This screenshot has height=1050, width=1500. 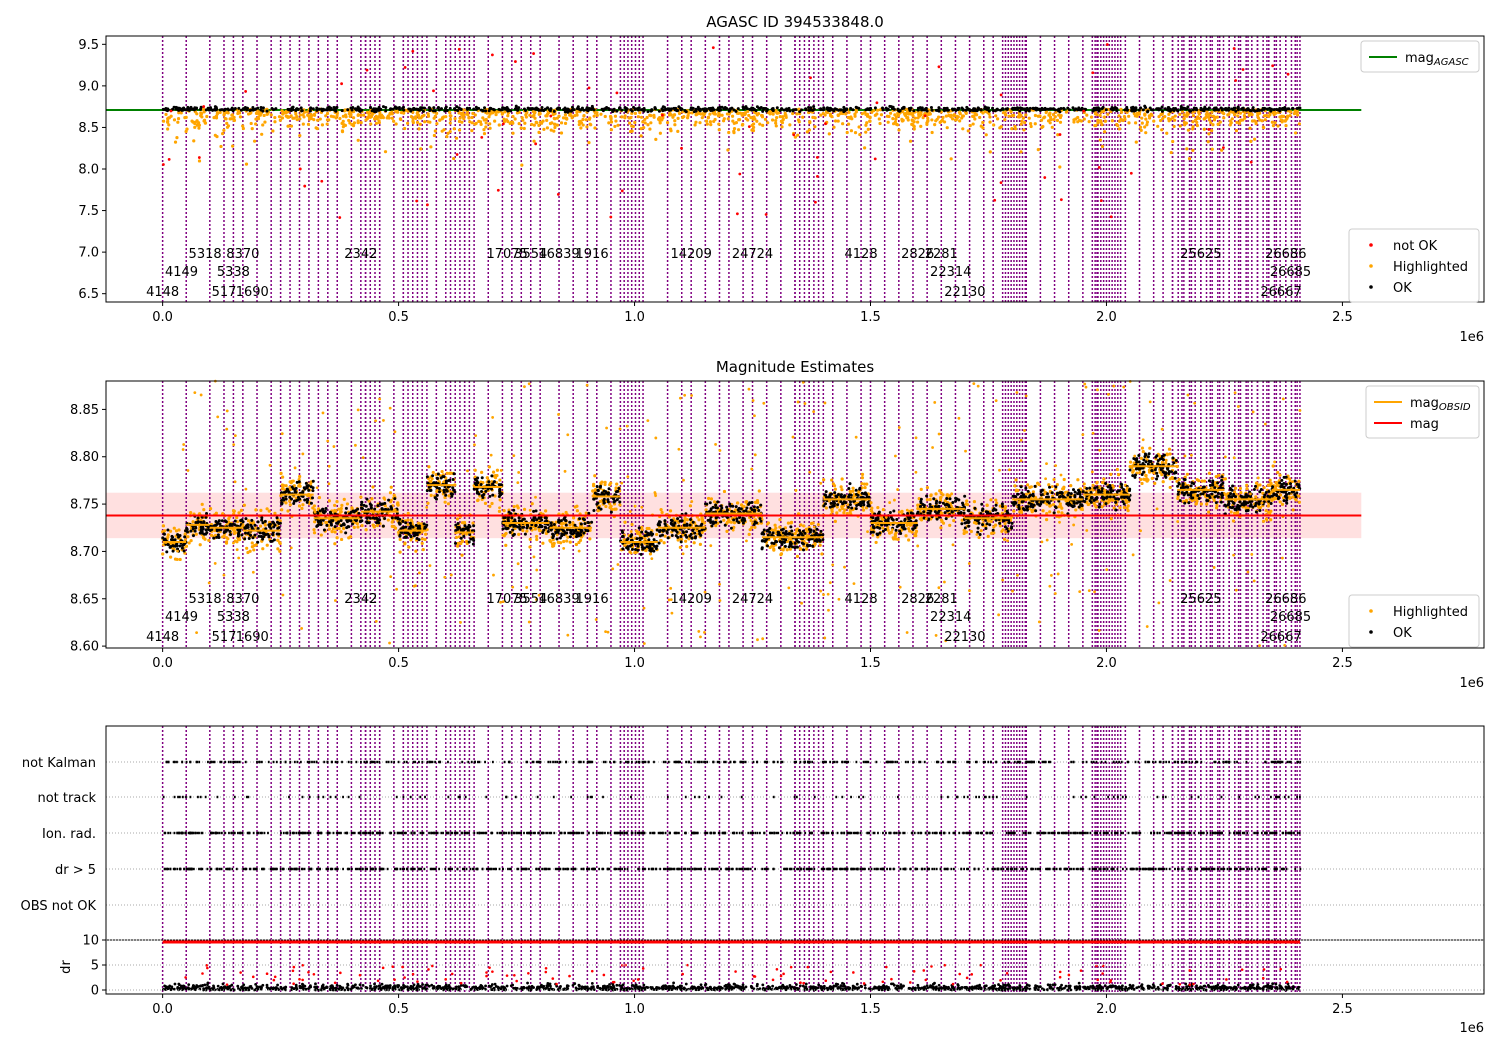 I want to click on panel-1-legend-top: magAGASC, so click(x=1420, y=56).